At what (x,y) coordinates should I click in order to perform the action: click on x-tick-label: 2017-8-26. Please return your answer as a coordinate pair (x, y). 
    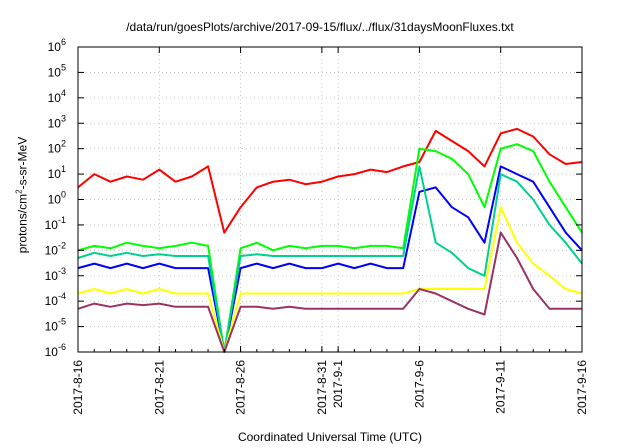
    Looking at the image, I should click on (241, 387).